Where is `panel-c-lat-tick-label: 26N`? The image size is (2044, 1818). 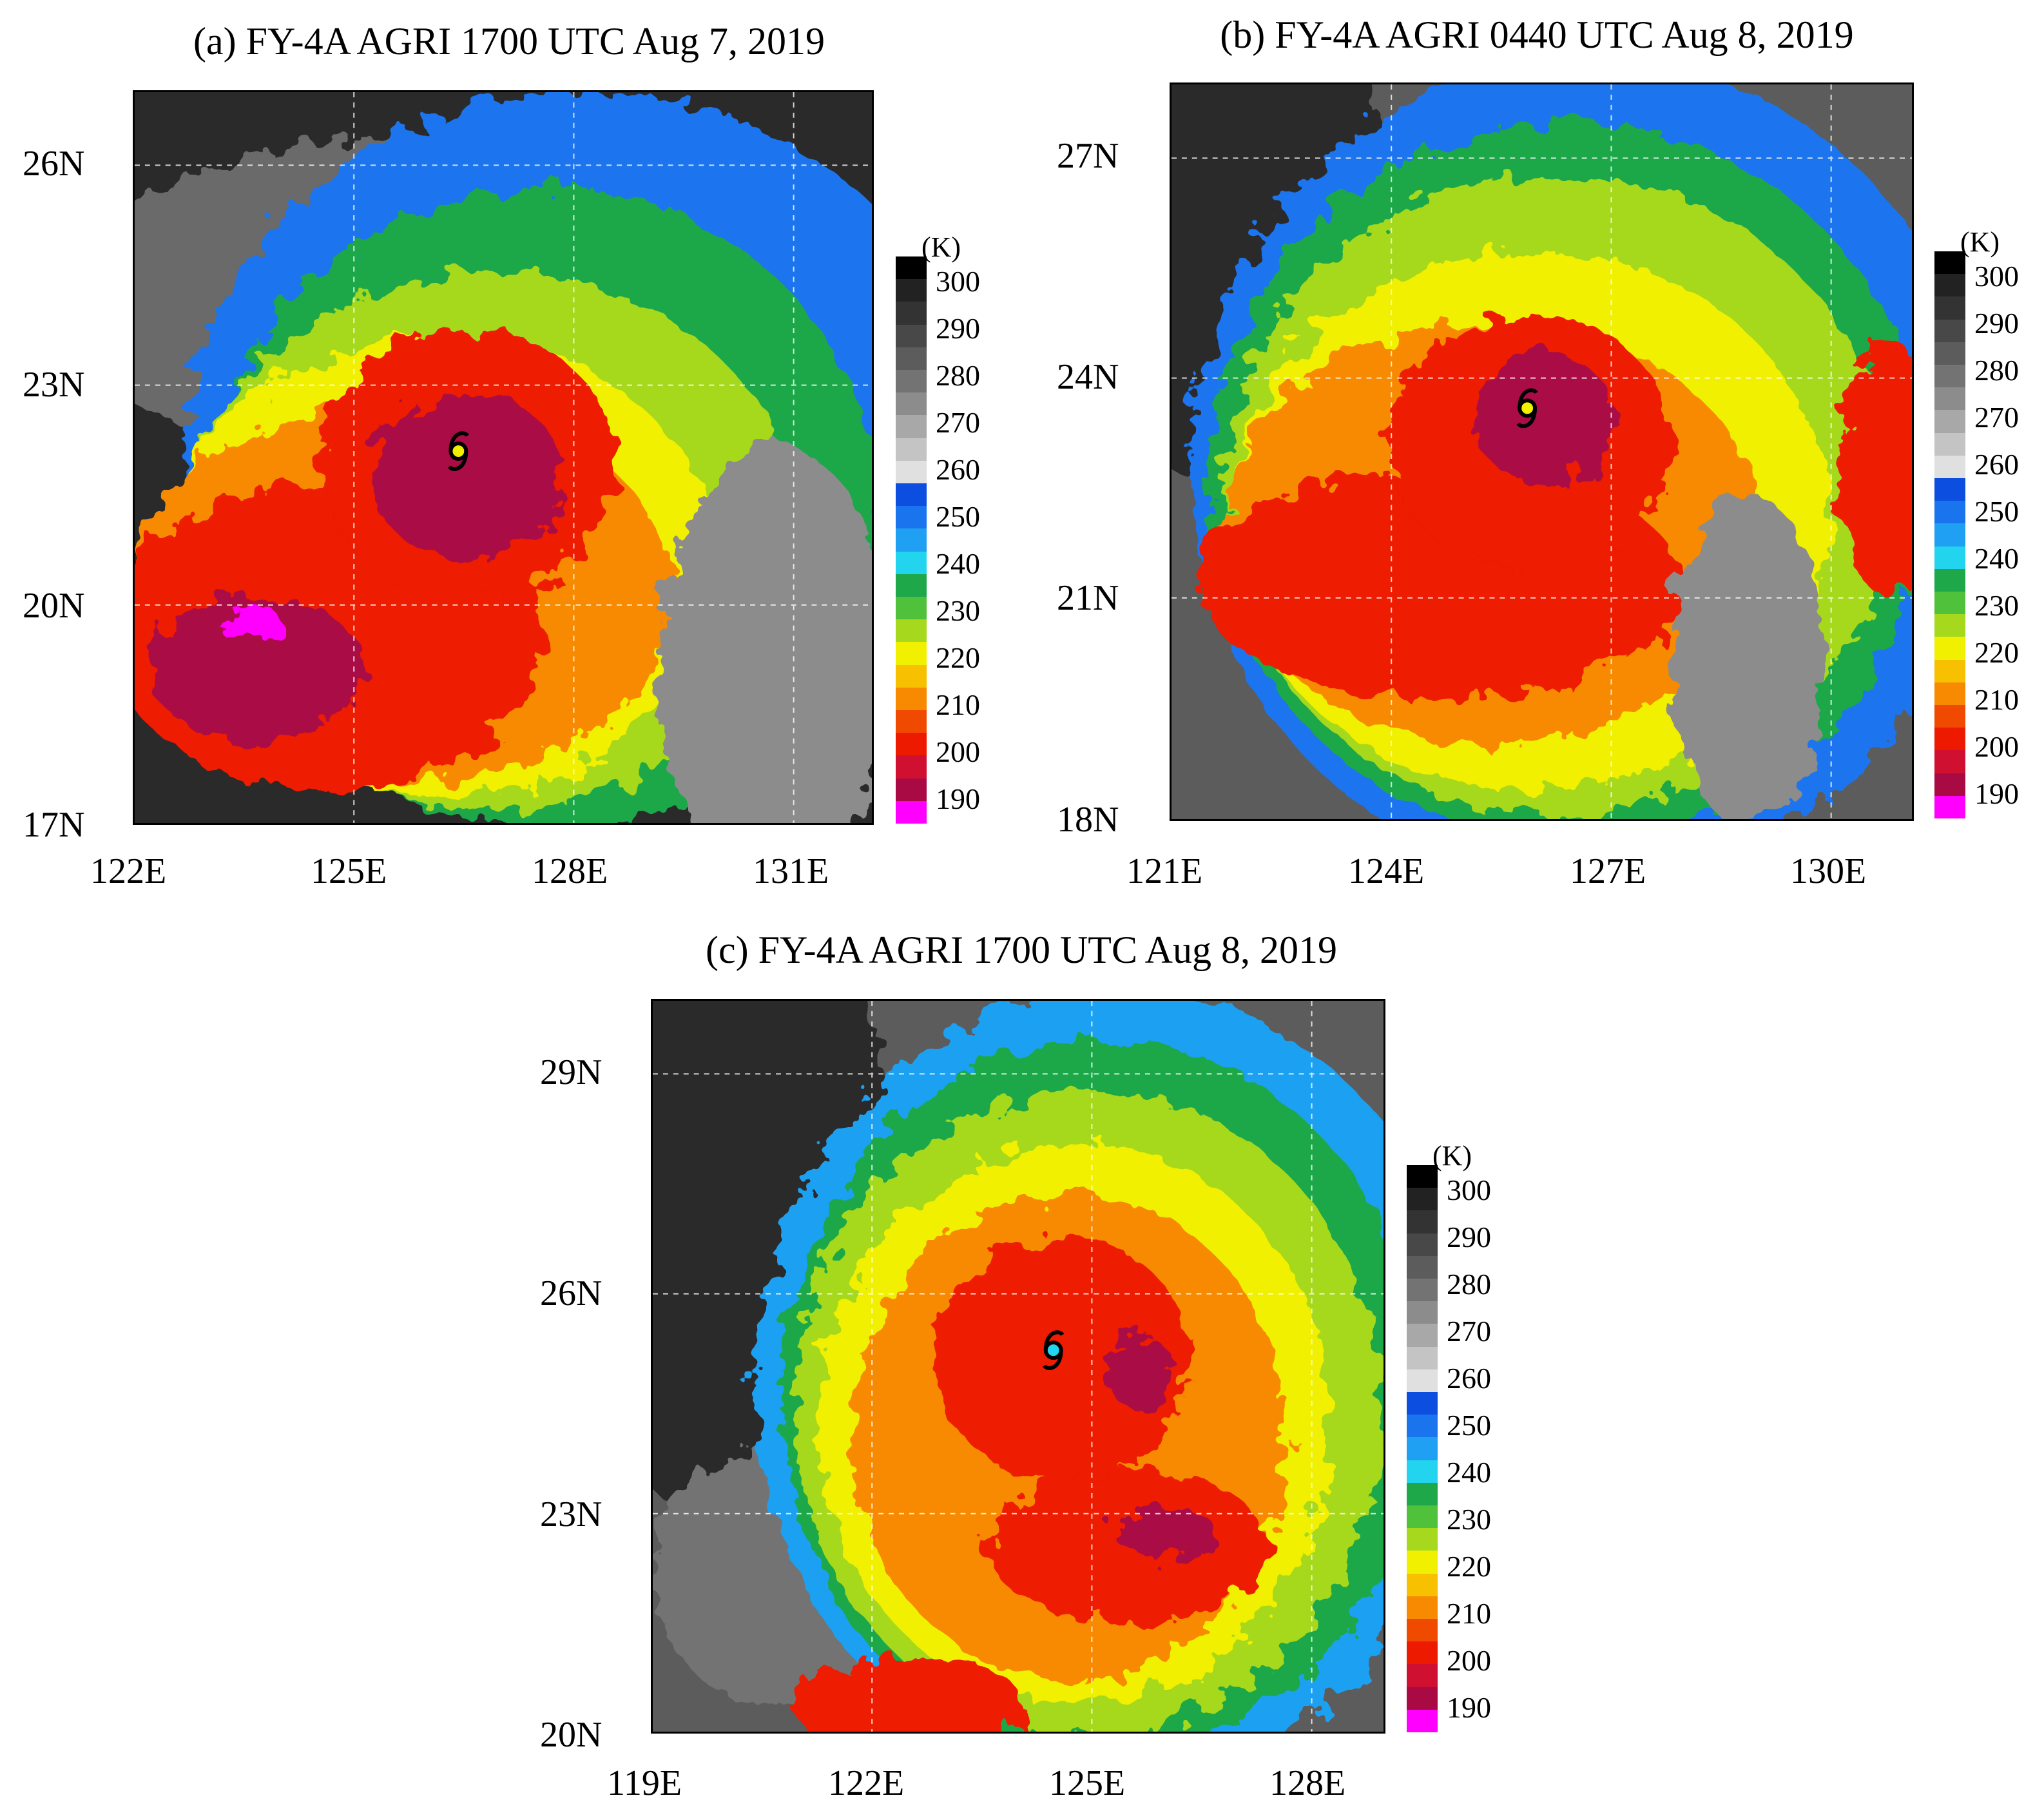 panel-c-lat-tick-label: 26N is located at coordinates (571, 1293).